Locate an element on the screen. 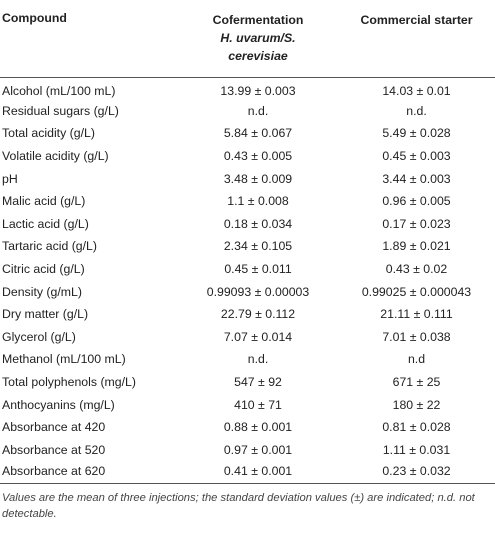 The width and height of the screenshot is (495, 535). cell-compound: Absorbance at 520 is located at coordinates (54, 449).